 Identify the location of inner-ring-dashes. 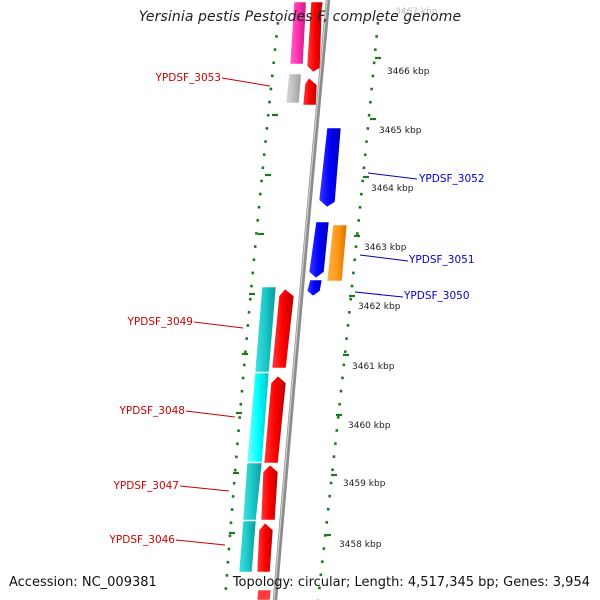
(253, 324).